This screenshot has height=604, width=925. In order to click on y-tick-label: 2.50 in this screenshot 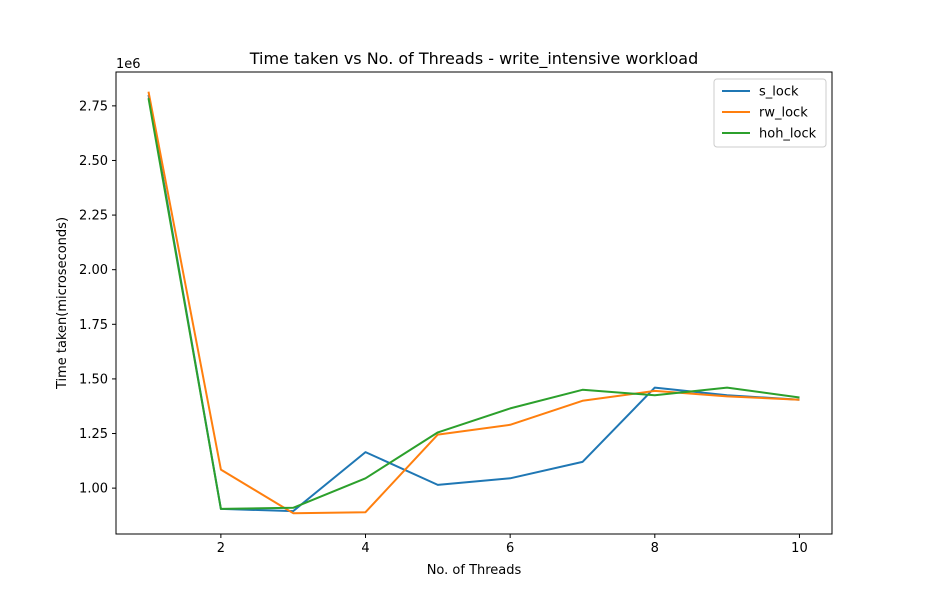, I will do `click(93, 161)`.